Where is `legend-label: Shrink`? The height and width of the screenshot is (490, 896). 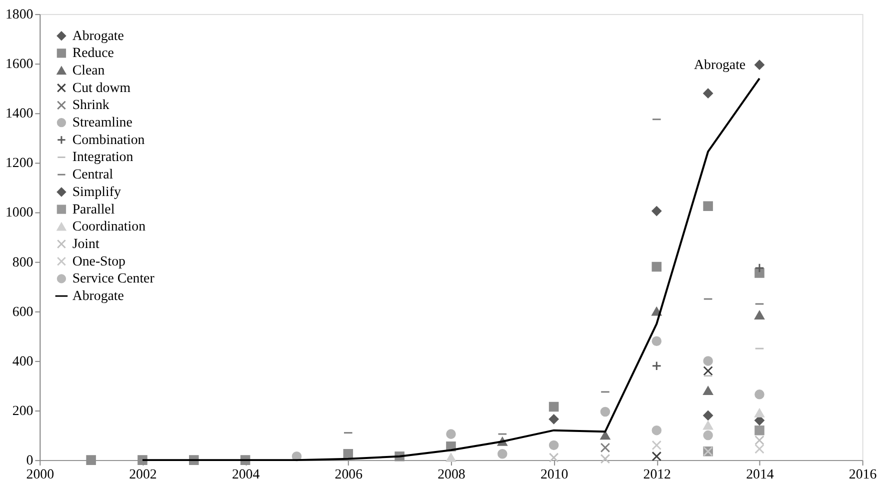 legend-label: Shrink is located at coordinates (91, 106).